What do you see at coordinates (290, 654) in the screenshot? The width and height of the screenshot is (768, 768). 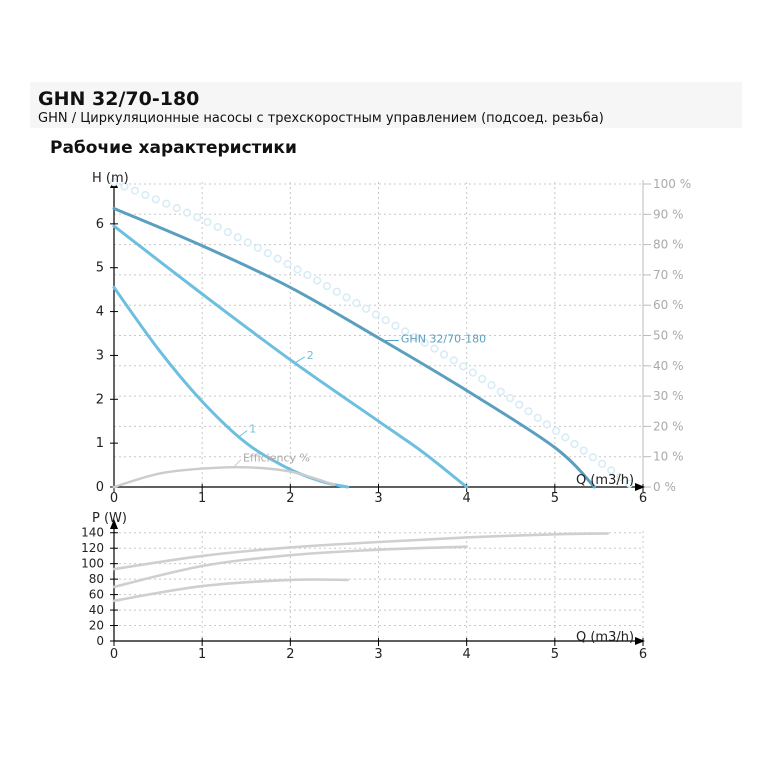 I see `p-x-tick-label: 2` at bounding box center [290, 654].